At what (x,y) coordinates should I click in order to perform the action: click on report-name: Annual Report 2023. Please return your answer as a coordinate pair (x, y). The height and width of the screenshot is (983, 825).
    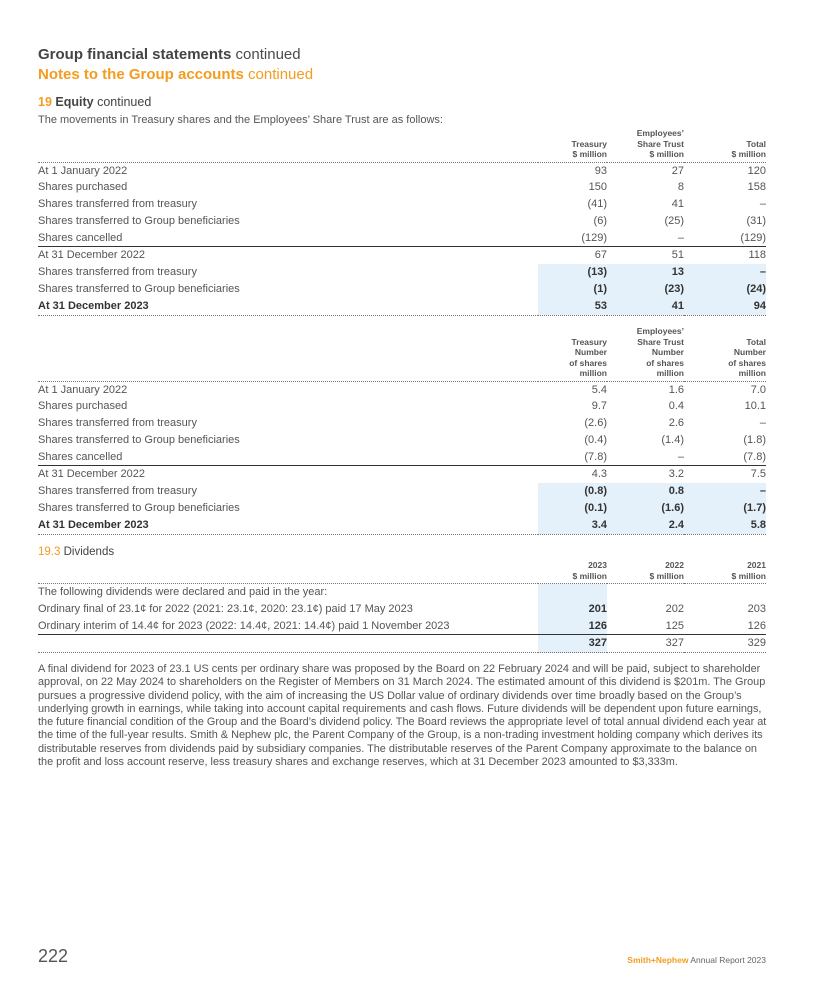
    Looking at the image, I should click on (728, 960).